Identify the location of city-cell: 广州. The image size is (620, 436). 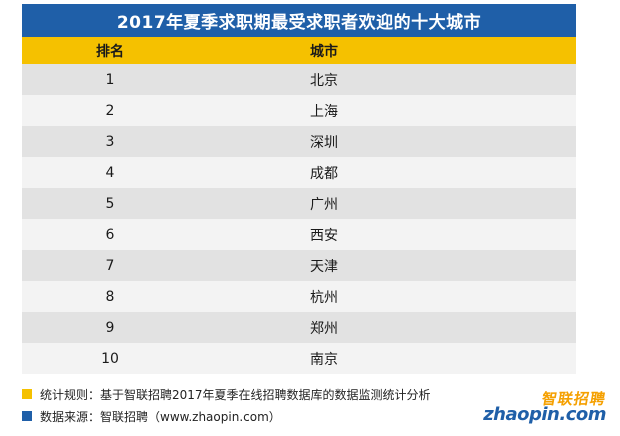
(324, 204).